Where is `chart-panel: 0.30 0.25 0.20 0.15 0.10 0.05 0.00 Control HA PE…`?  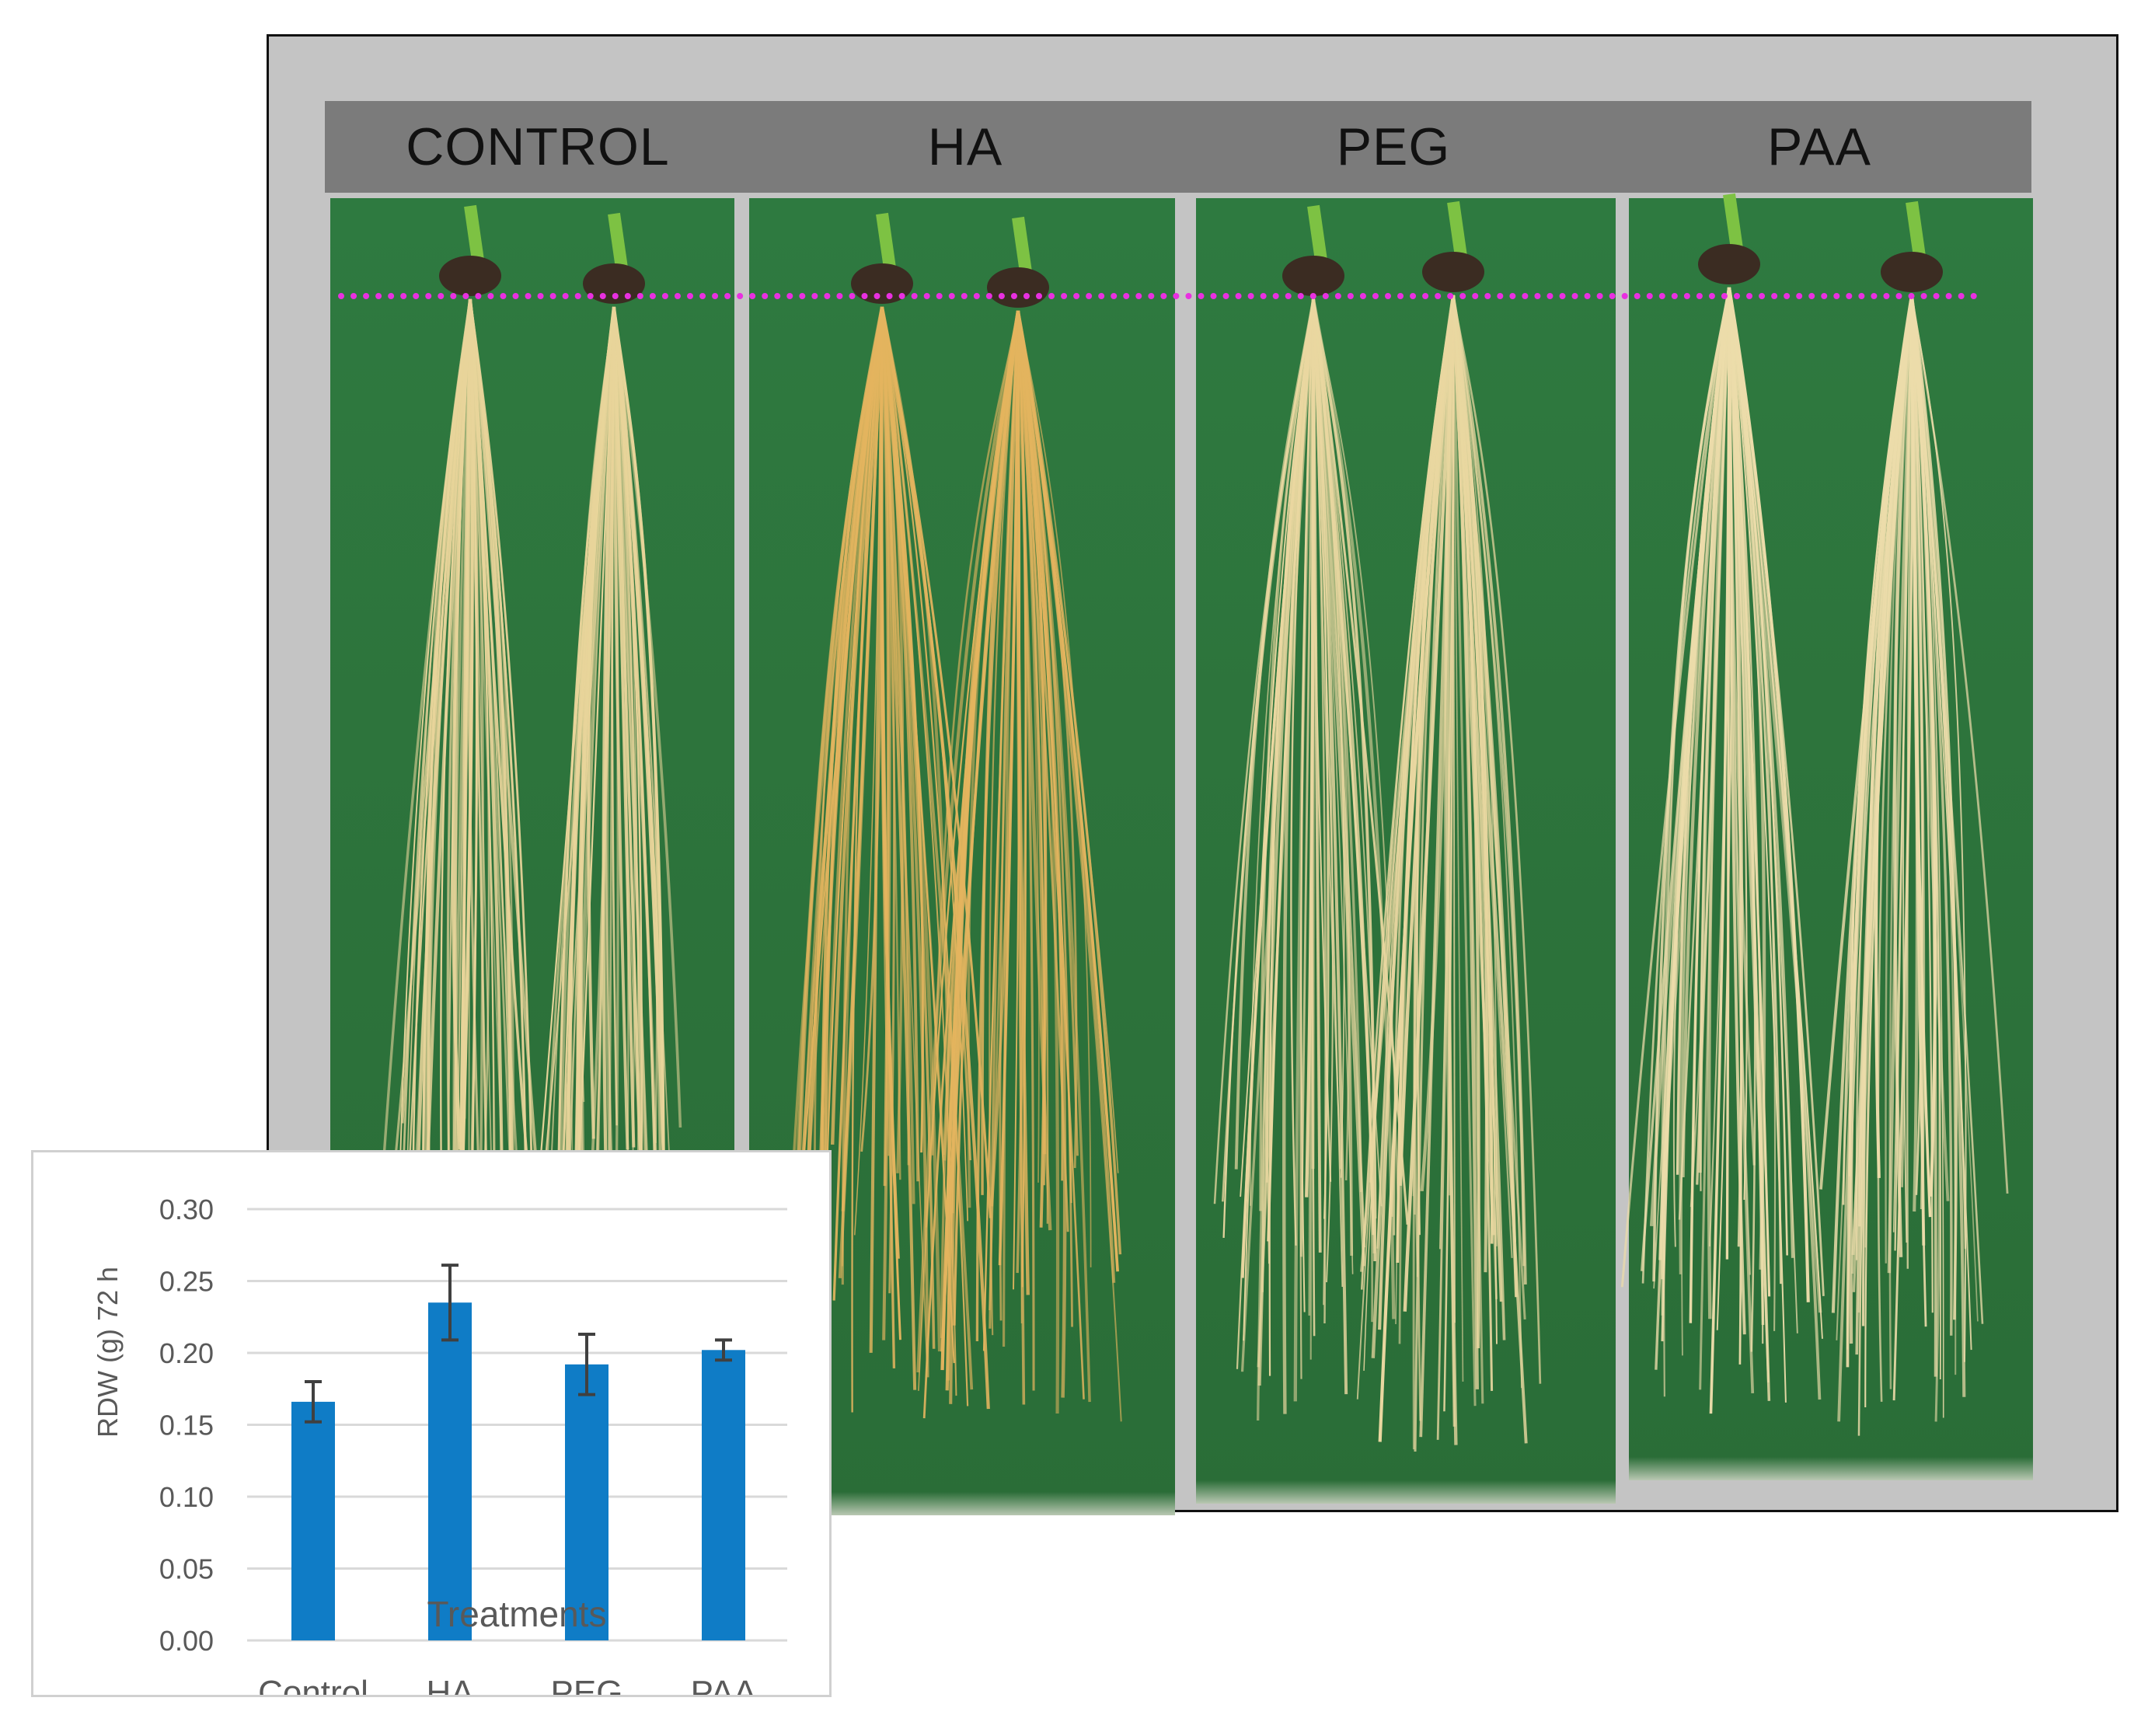
chart-panel: 0.30 0.25 0.20 0.15 0.10 0.05 0.00 Control HA PE… is located at coordinates (431, 1423).